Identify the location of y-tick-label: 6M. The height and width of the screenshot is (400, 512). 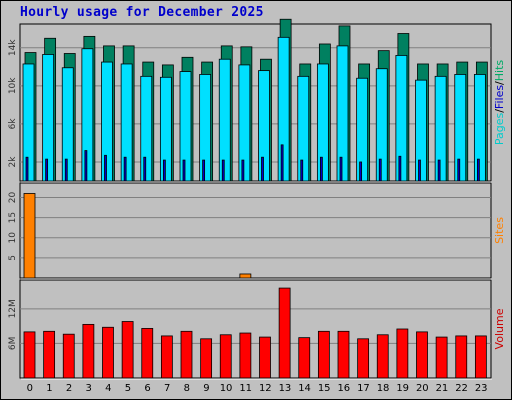
(13, 344).